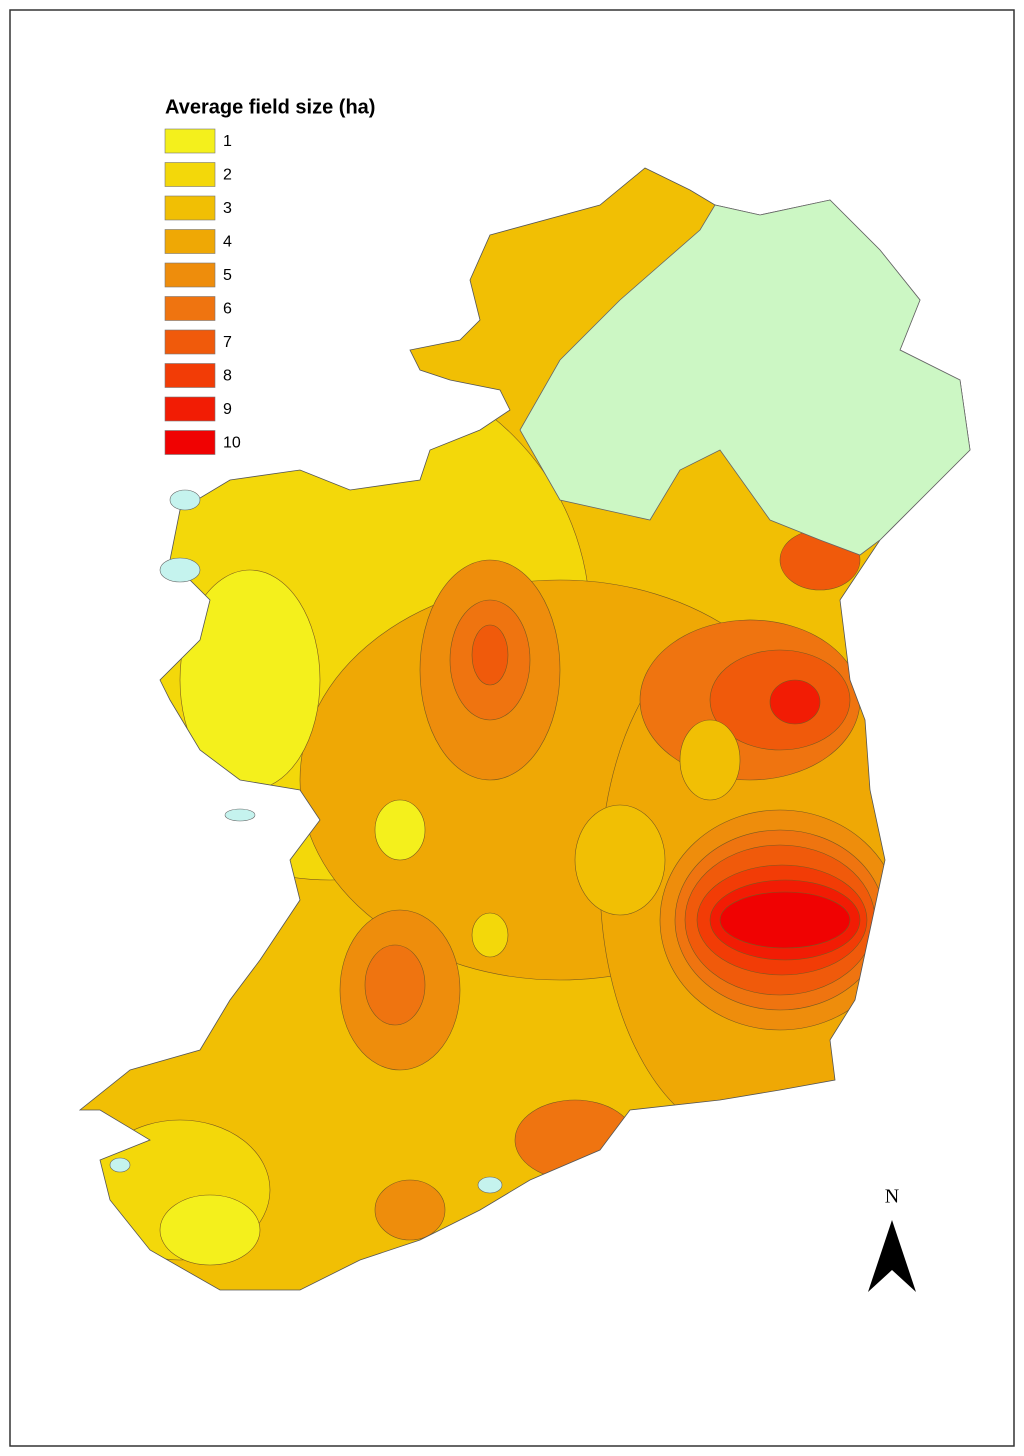 This screenshot has width=1024, height=1456. What do you see at coordinates (745, 377) in the screenshot?
I see `northern-ireland` at bounding box center [745, 377].